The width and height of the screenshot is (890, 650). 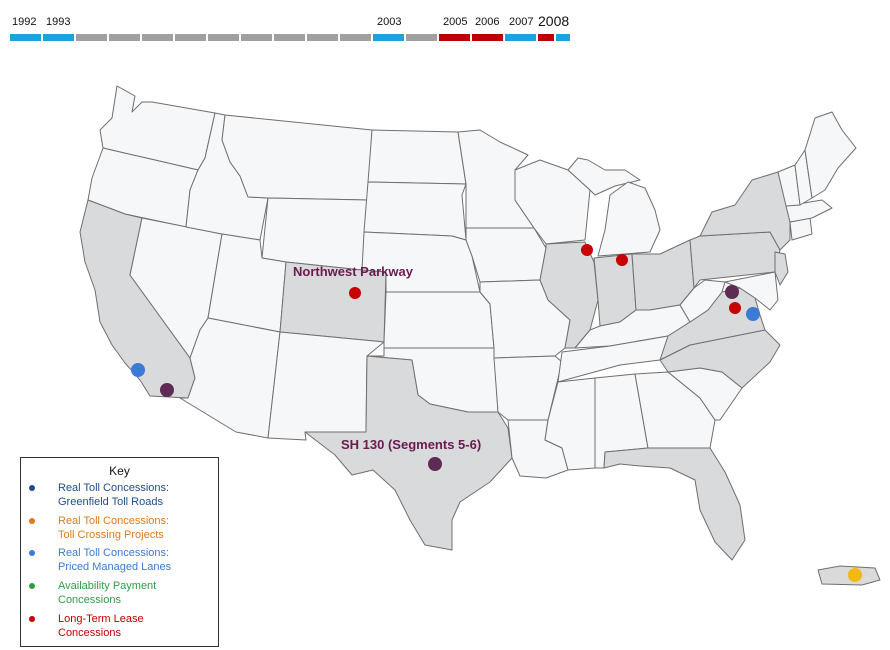 I want to click on legend-label: Long-Term Lease Concessions, so click(x=101, y=626).